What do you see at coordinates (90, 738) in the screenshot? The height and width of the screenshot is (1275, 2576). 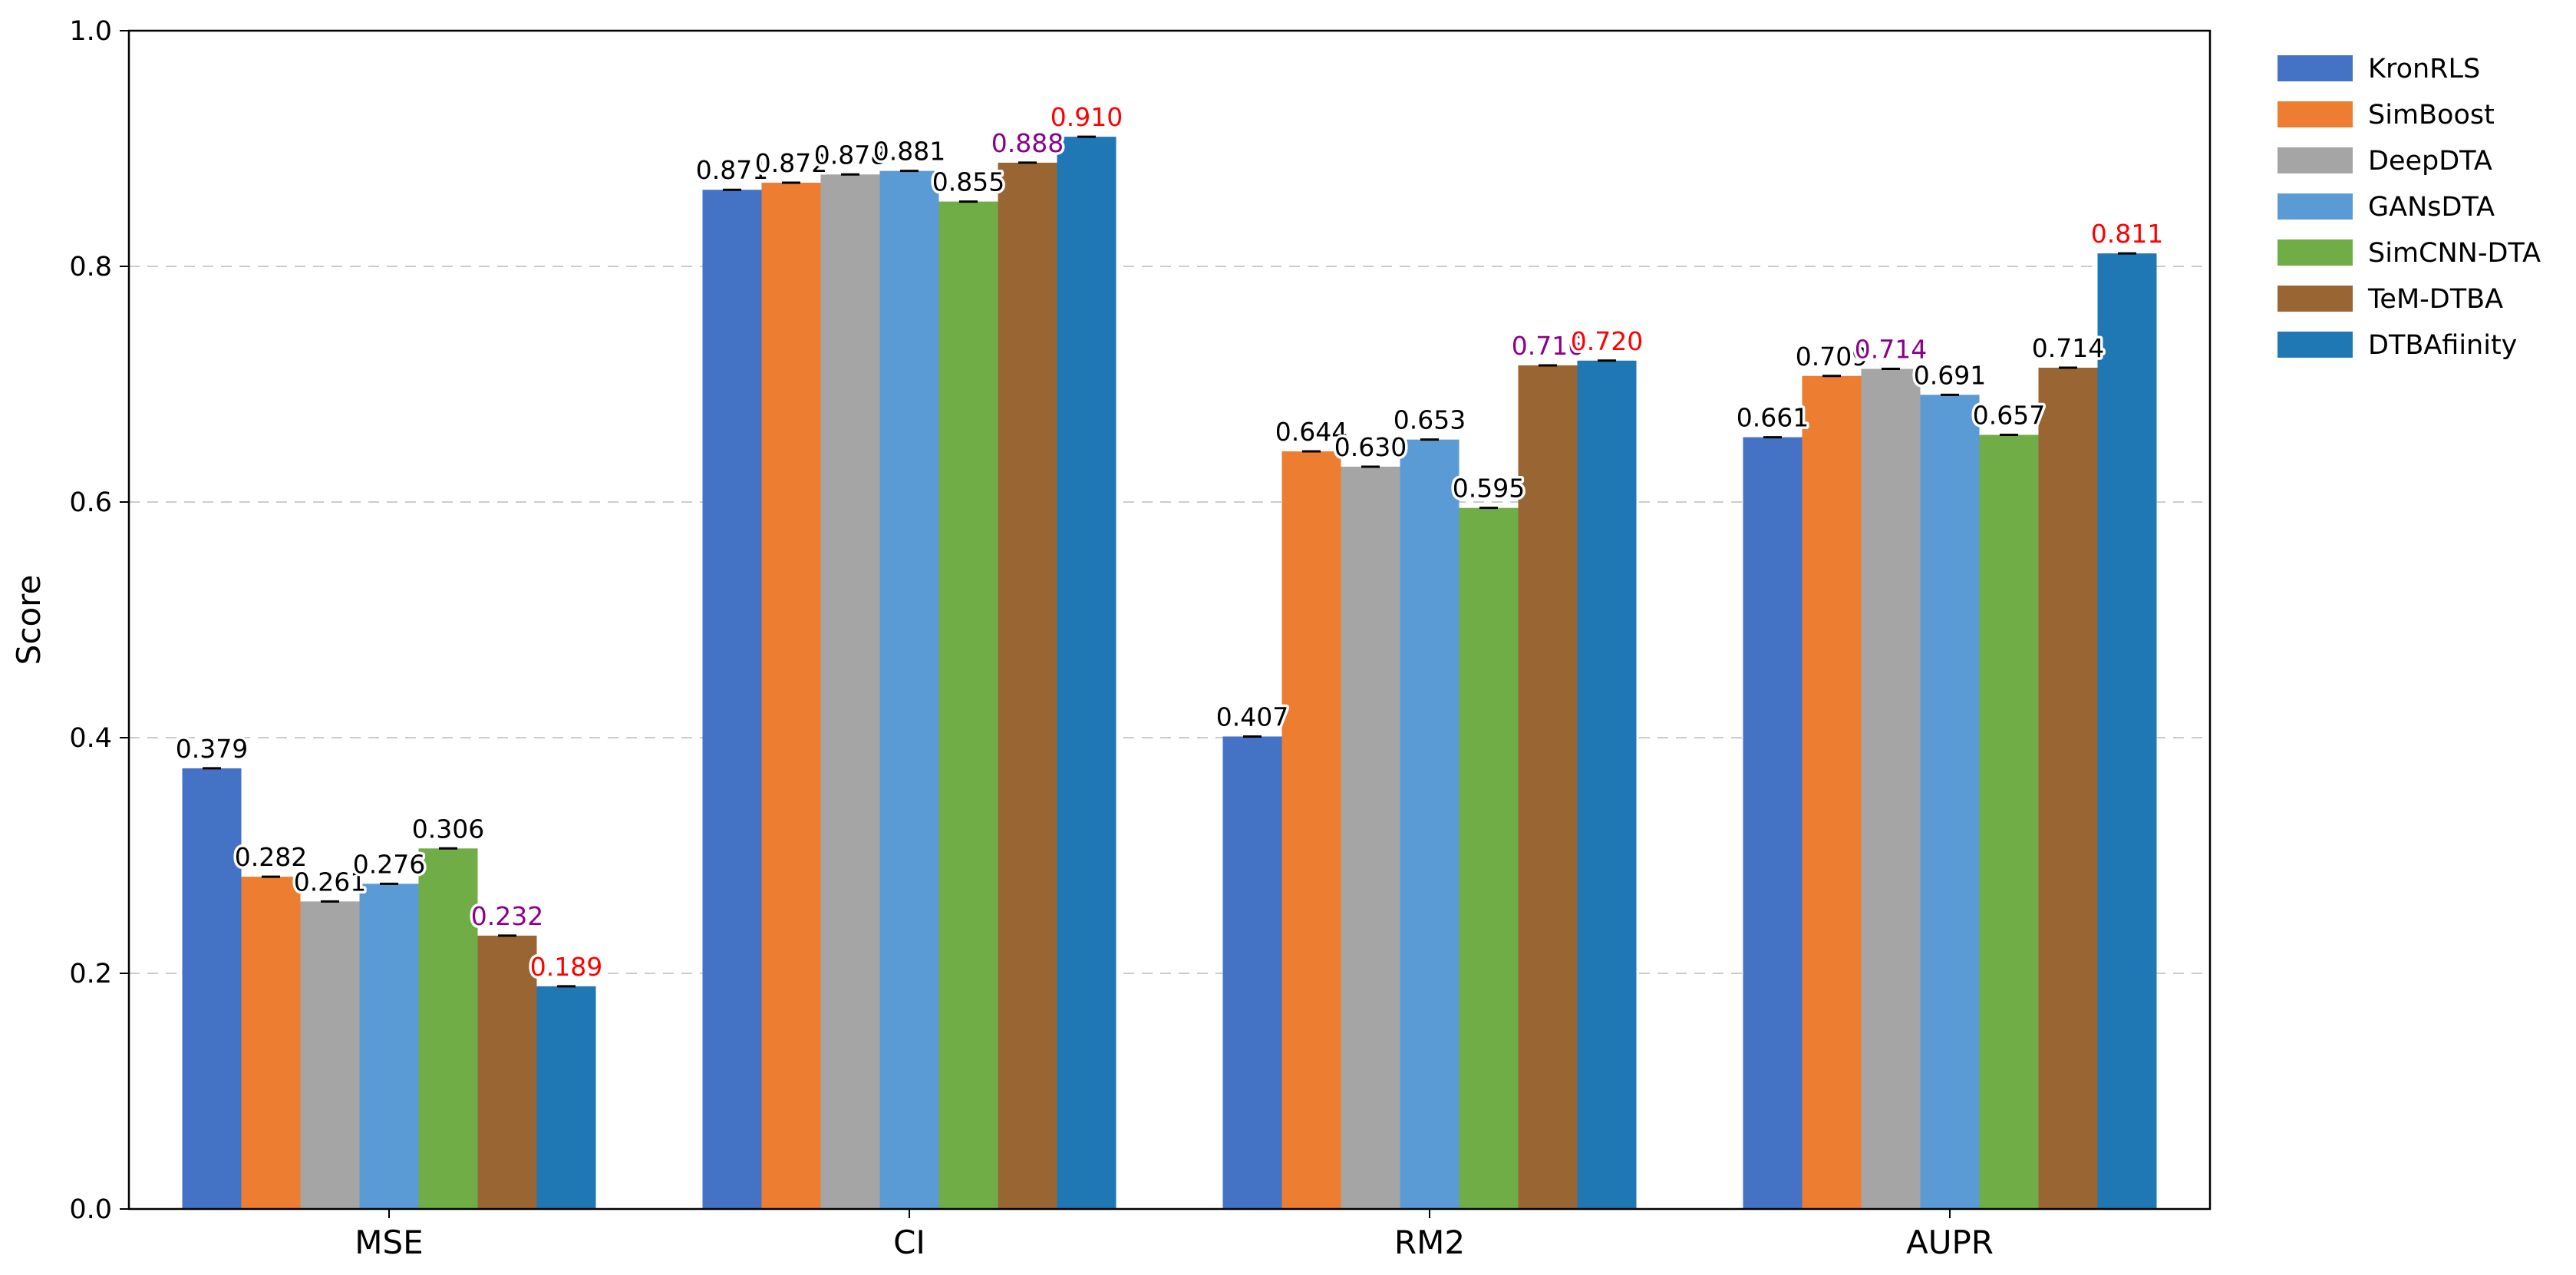 I see `y-tick-label: 0.4` at bounding box center [90, 738].